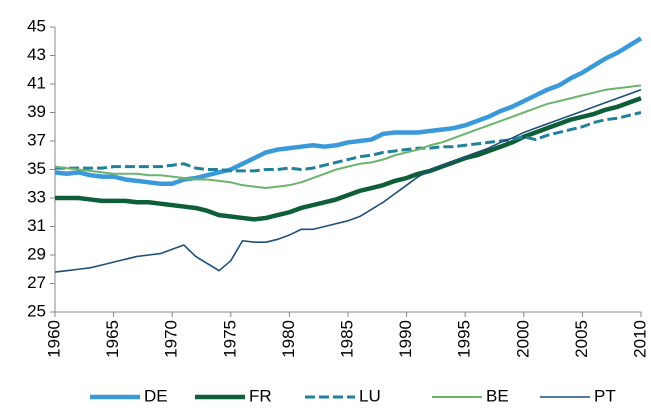 Image resolution: width=651 pixels, height=408 pixels. I want to click on y-tick-label: 33, so click(36, 196).